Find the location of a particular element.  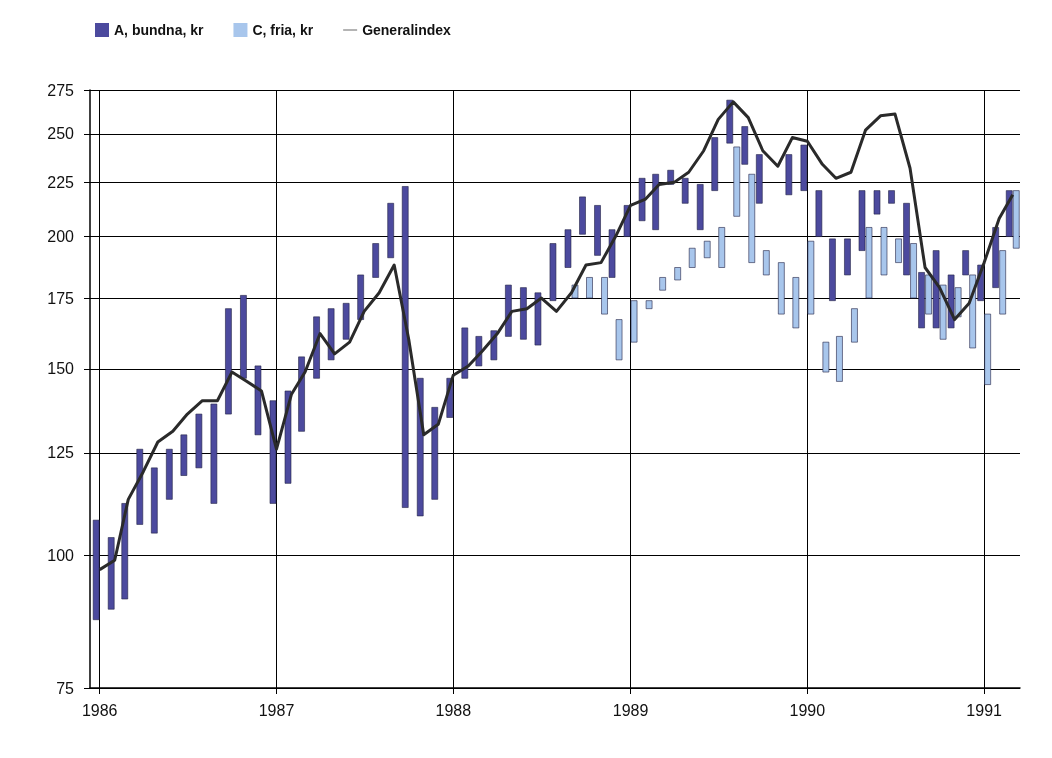

y-tick-label: 225 is located at coordinates (61, 182).